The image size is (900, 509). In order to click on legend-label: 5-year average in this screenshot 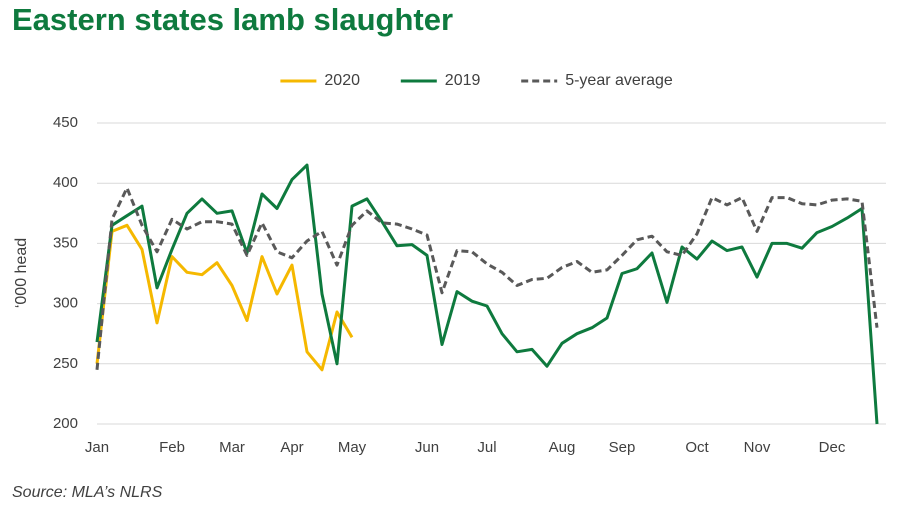, I will do `click(619, 80)`.